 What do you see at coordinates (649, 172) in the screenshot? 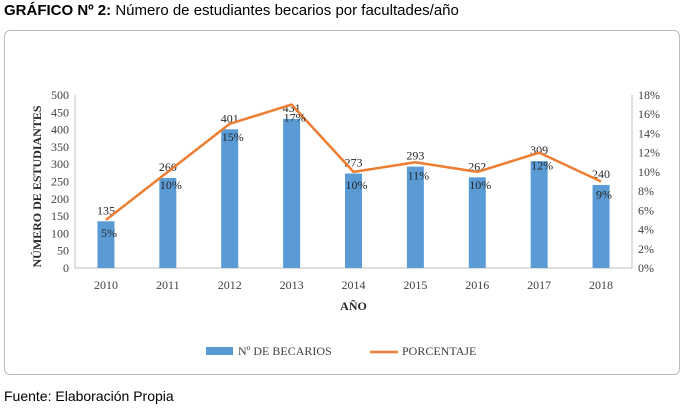
I see `y2-tick-label: 10%` at bounding box center [649, 172].